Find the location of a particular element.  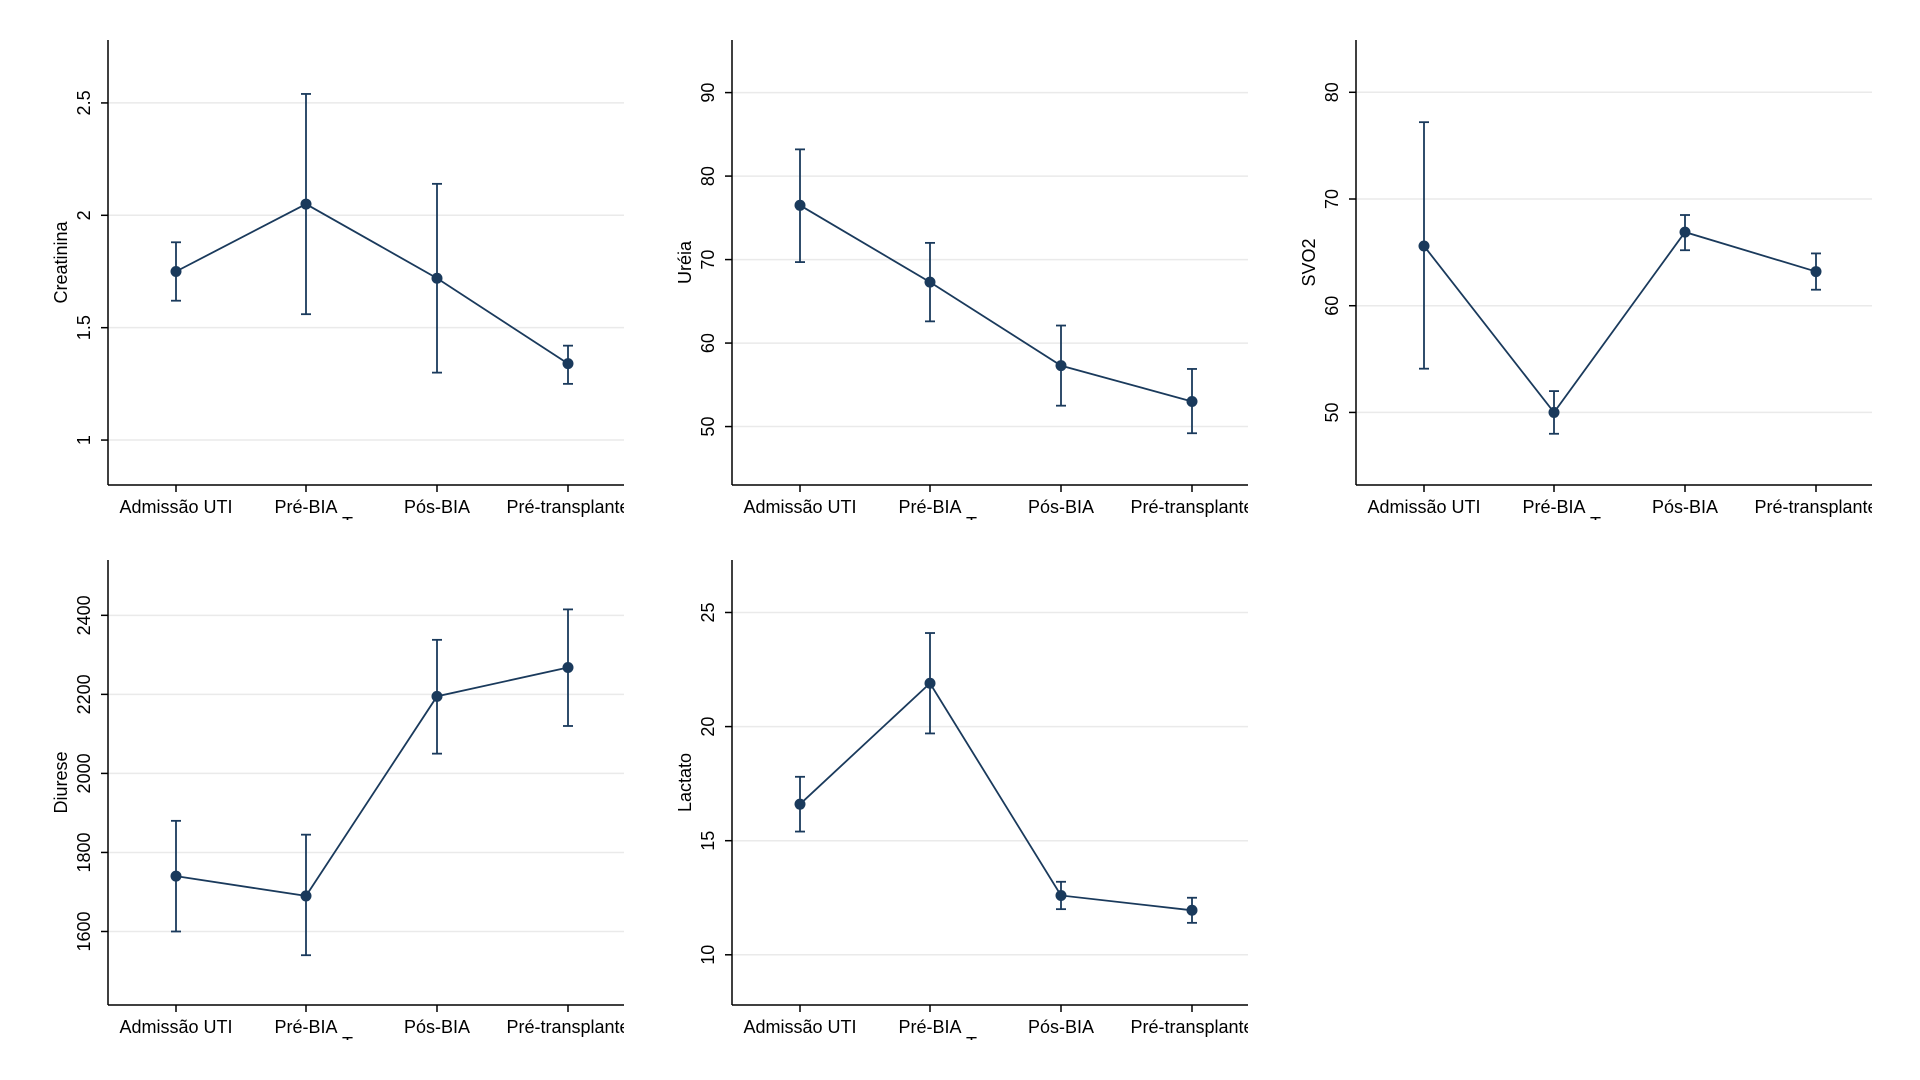

y-tick-label: 2000 is located at coordinates (84, 773).